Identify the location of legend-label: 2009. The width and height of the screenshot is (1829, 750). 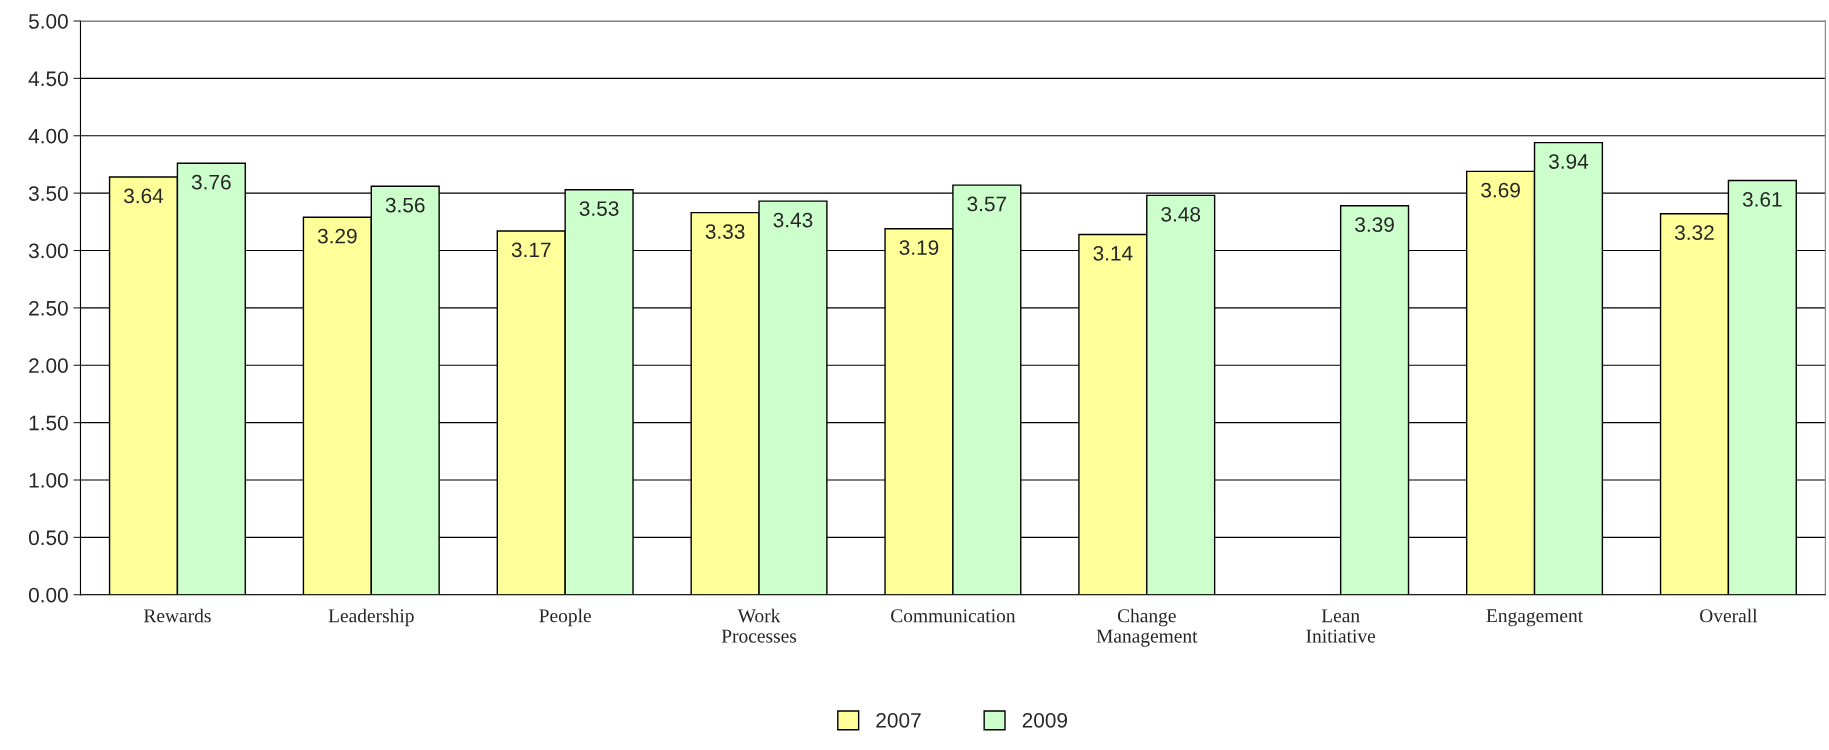
(1045, 720).